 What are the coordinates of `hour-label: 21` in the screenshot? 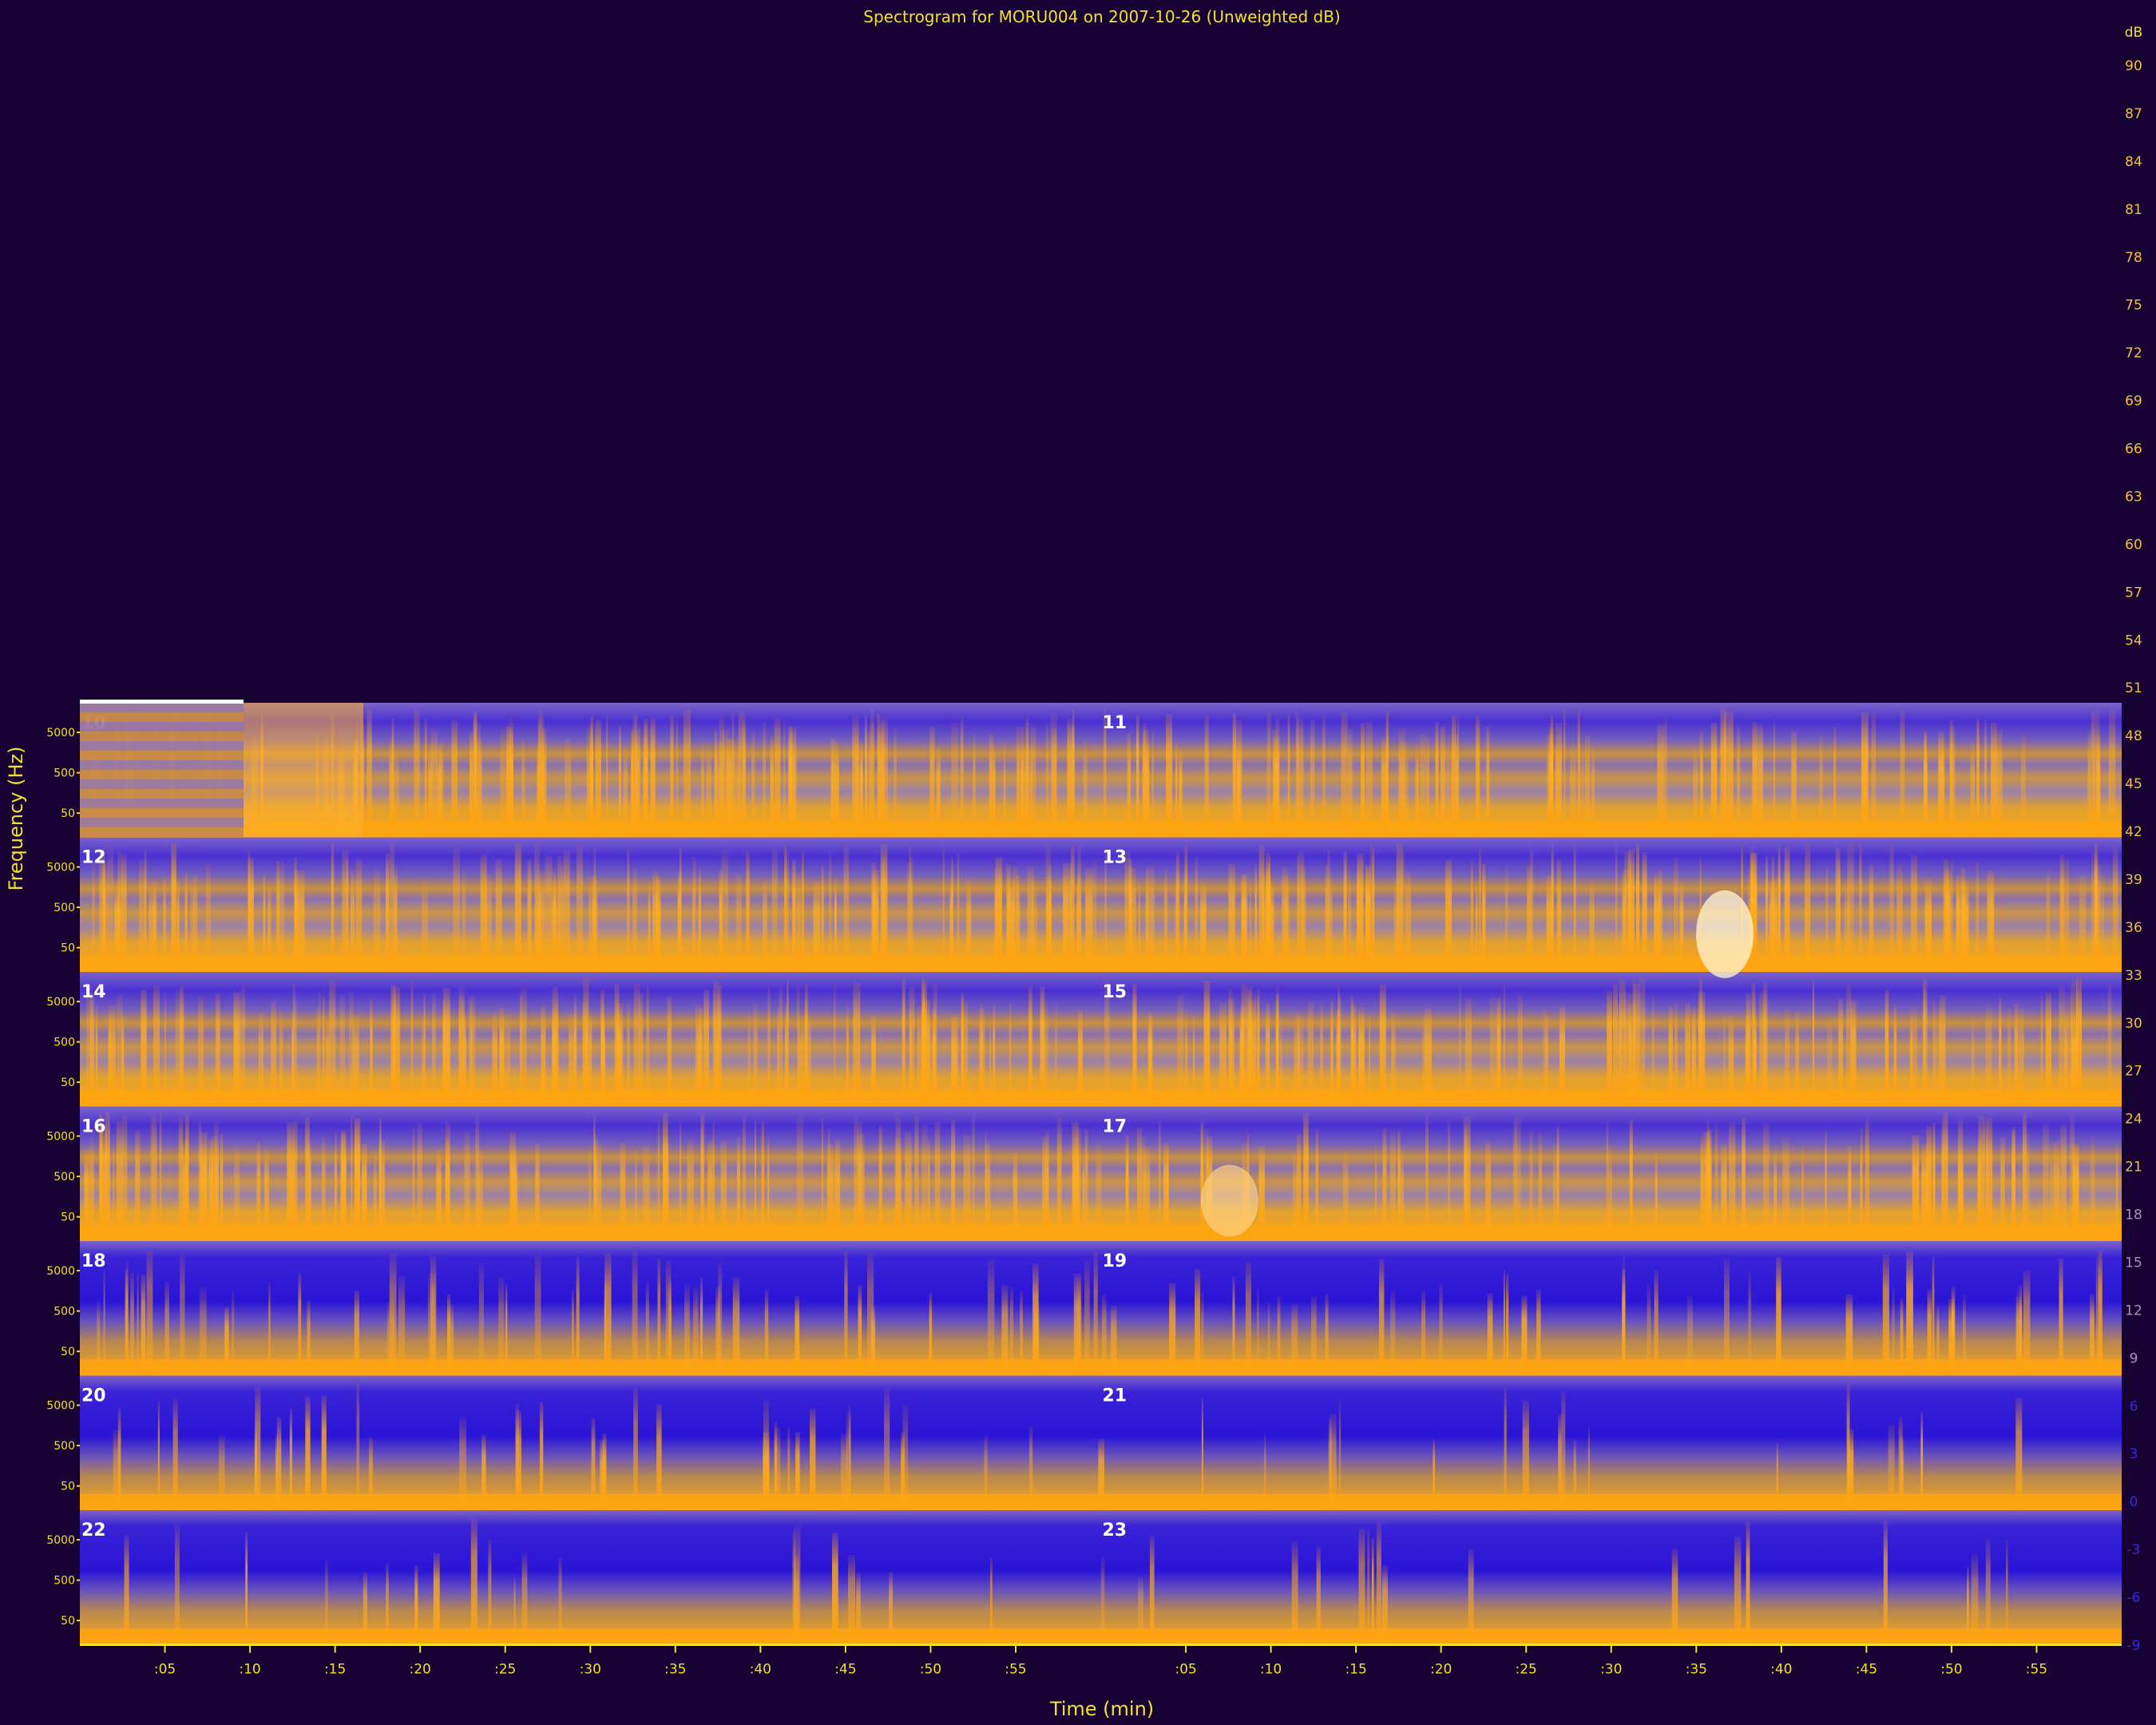 It's located at (1115, 1396).